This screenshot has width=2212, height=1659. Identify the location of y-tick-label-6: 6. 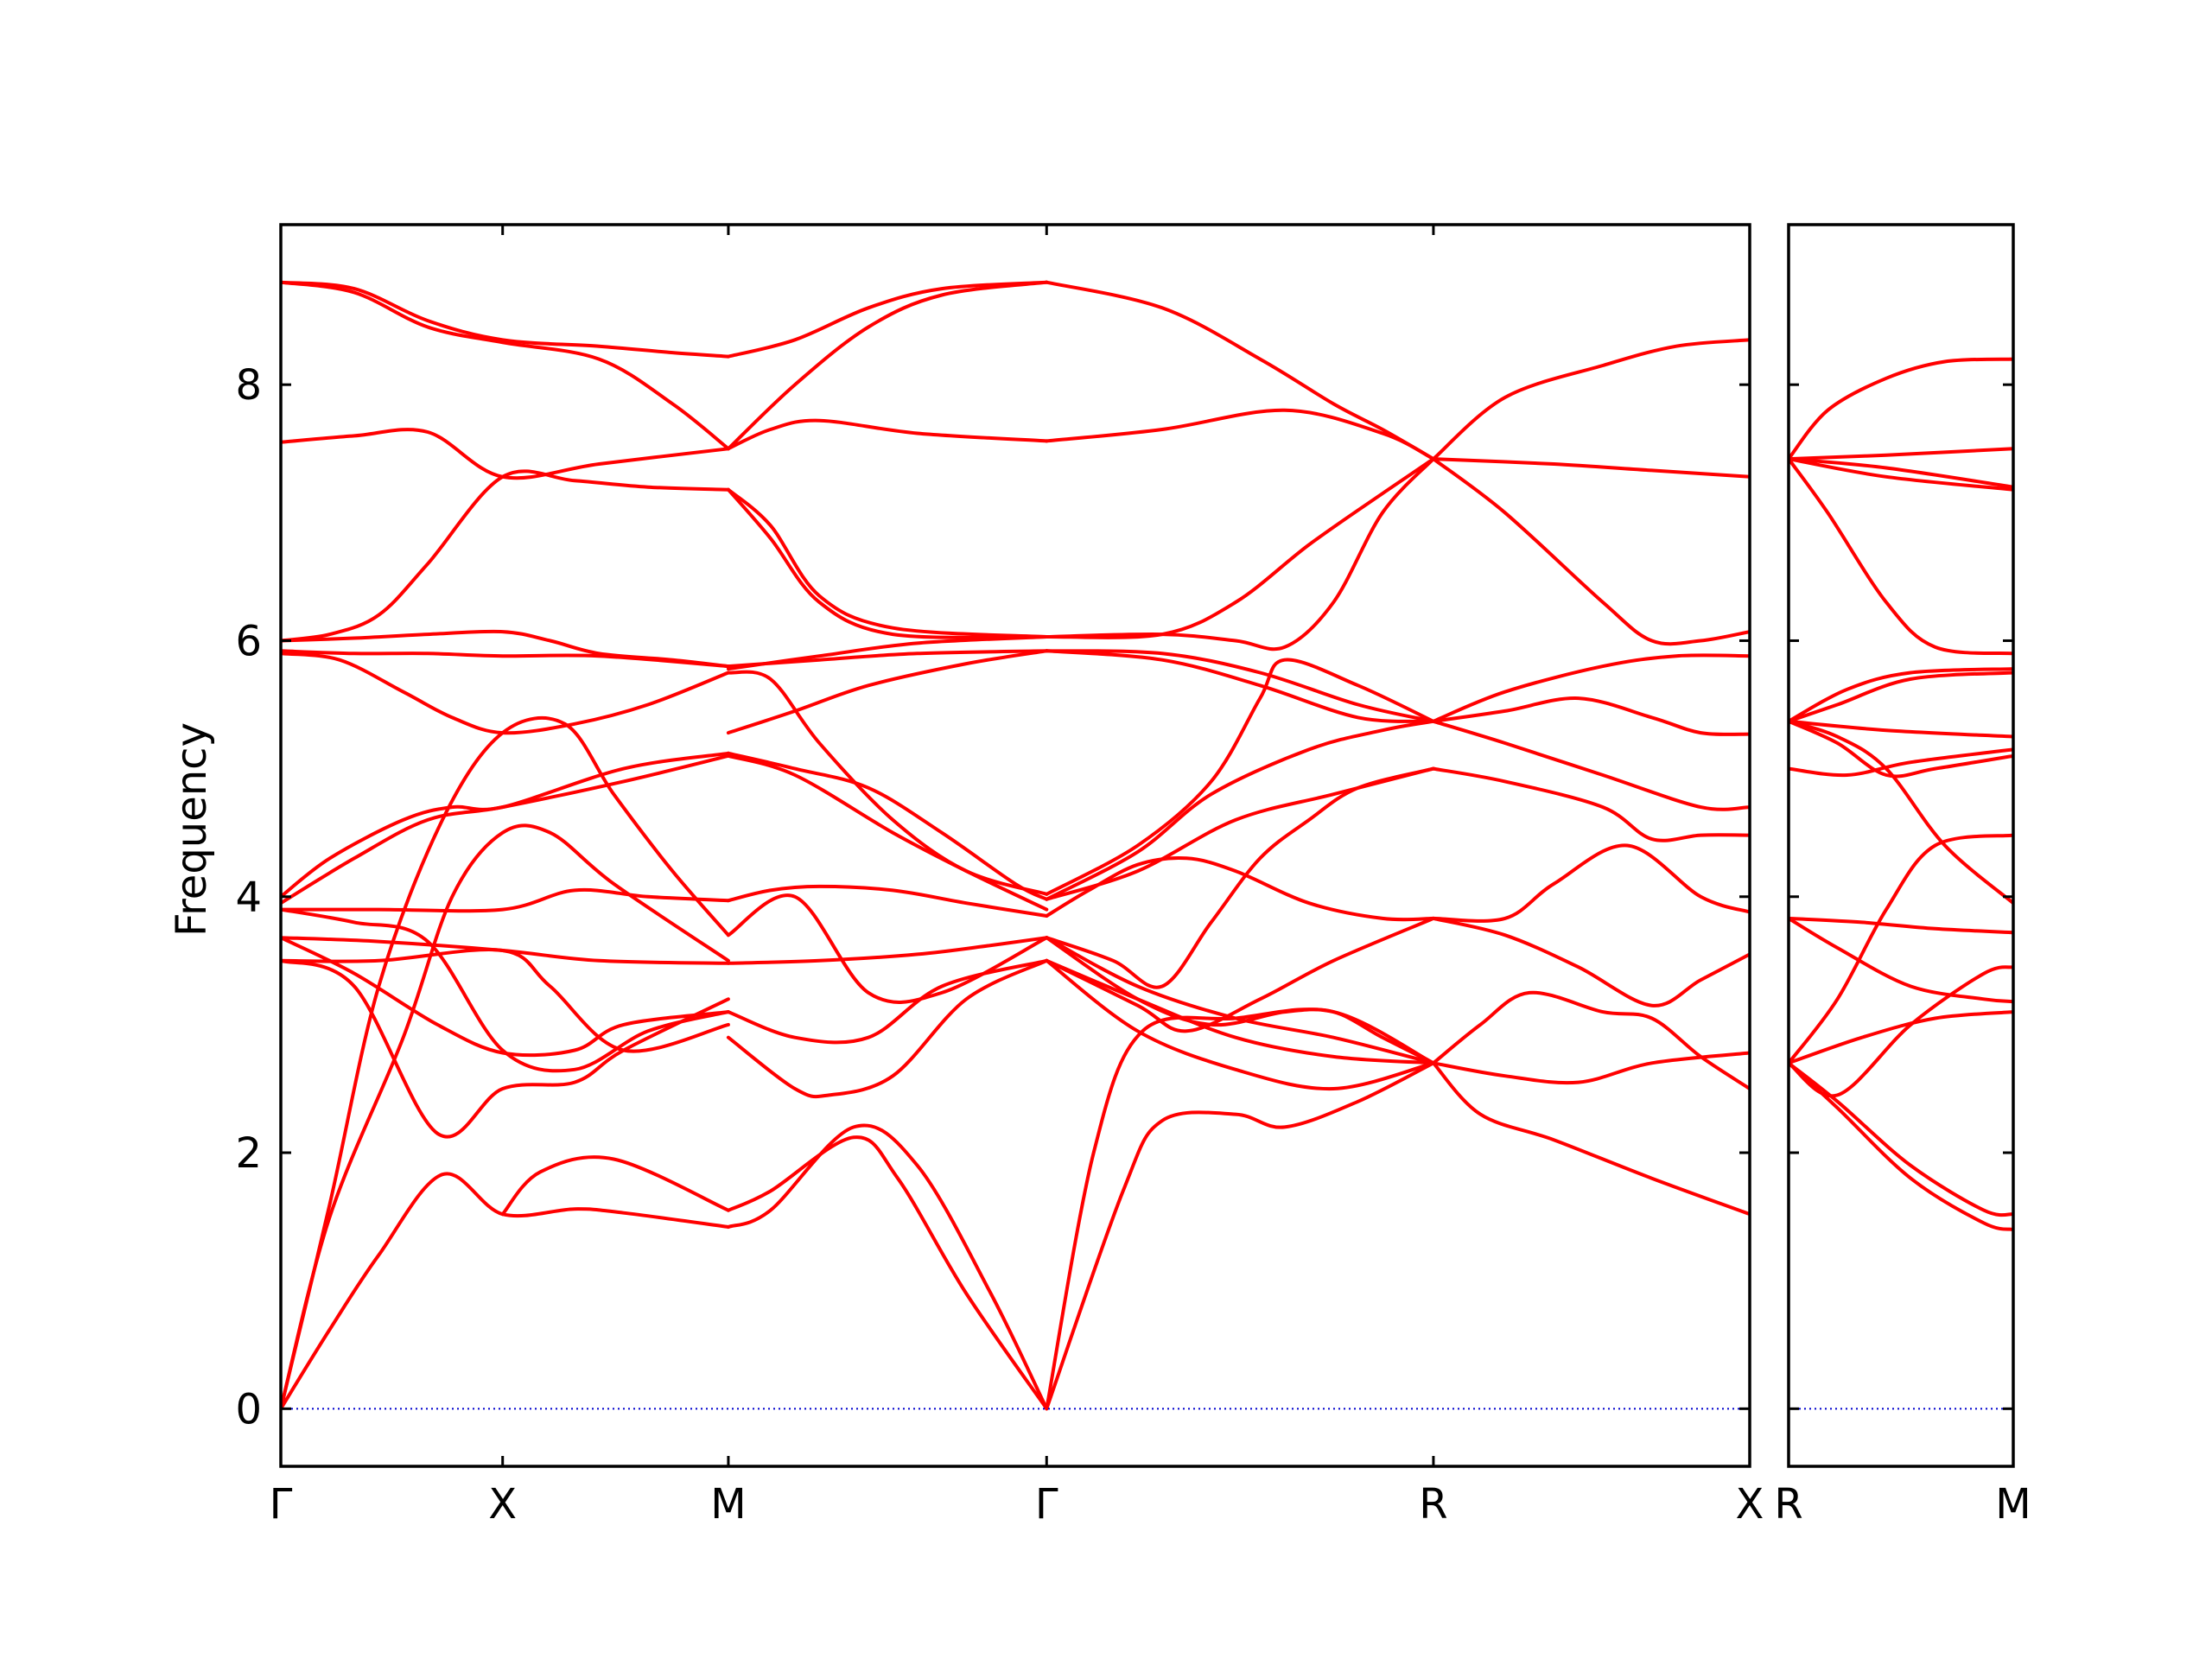
(248, 641).